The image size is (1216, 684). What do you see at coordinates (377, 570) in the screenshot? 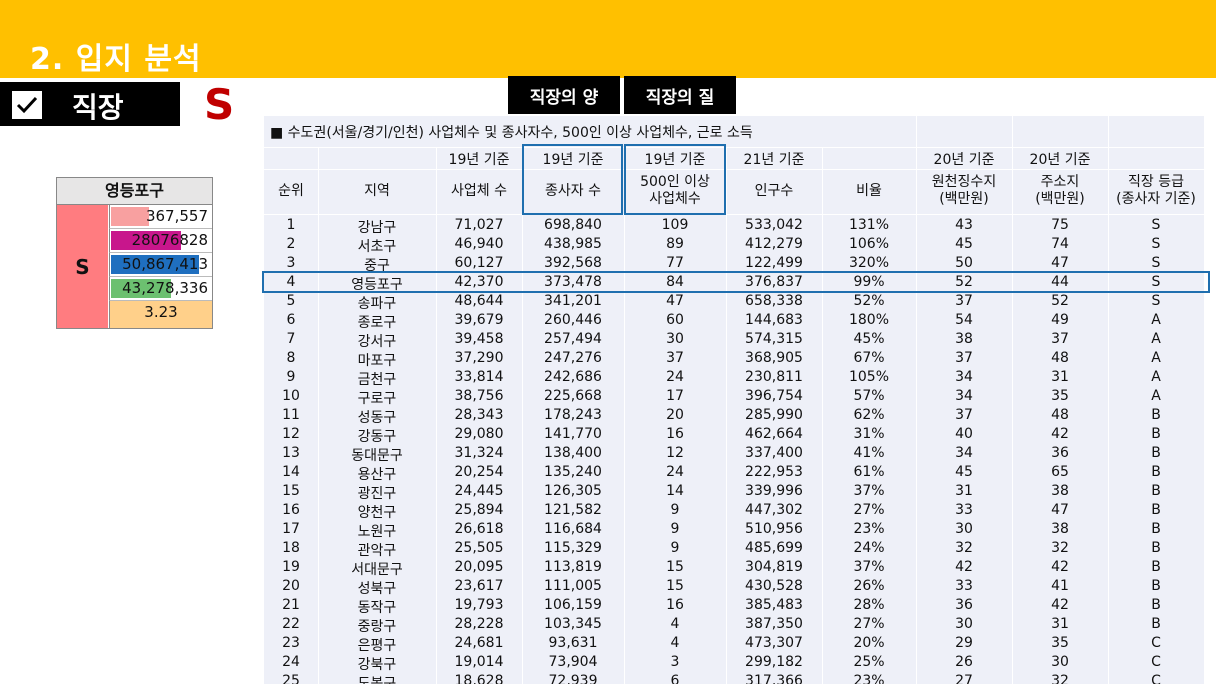
I see `table-cell: 서대문구` at bounding box center [377, 570].